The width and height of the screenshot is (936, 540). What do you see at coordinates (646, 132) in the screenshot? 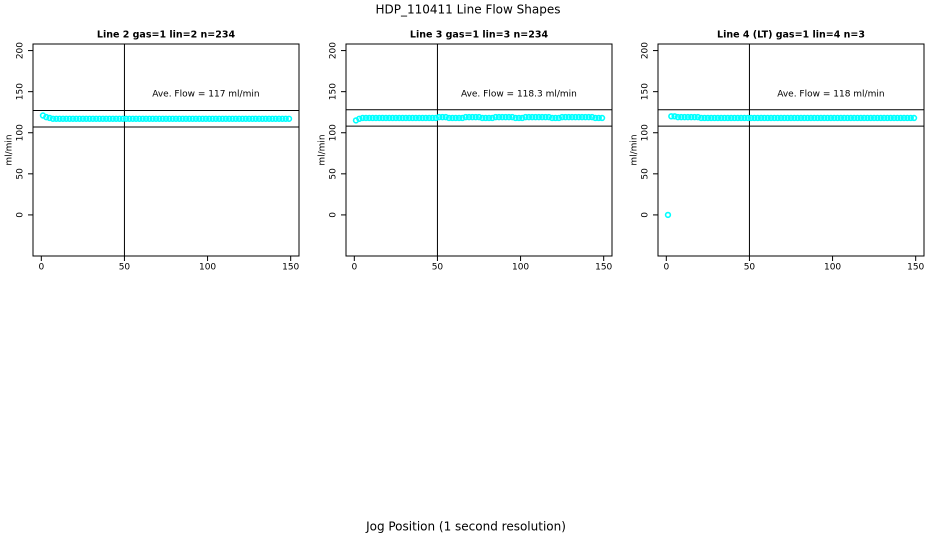
I see `y-tick-label: 100` at bounding box center [646, 132].